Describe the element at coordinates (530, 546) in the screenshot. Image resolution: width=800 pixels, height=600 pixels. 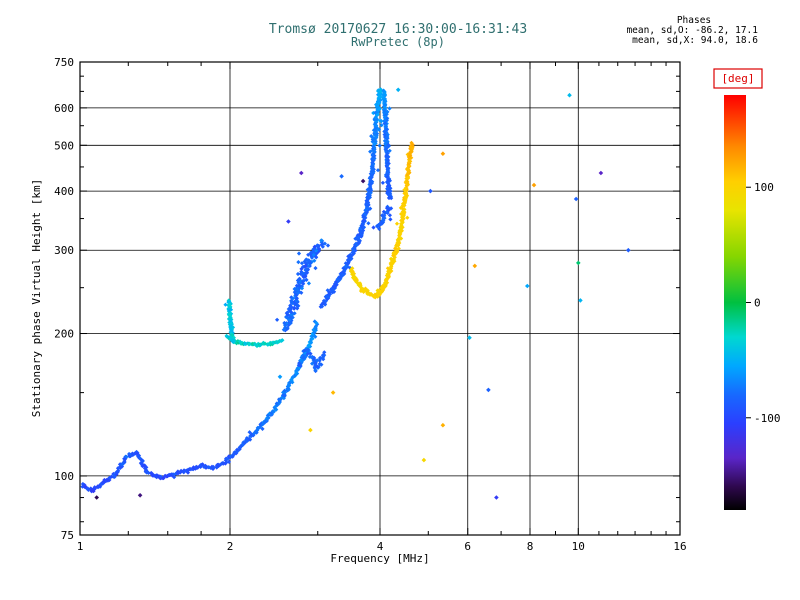
I see `x-tick-label: 8` at that location.